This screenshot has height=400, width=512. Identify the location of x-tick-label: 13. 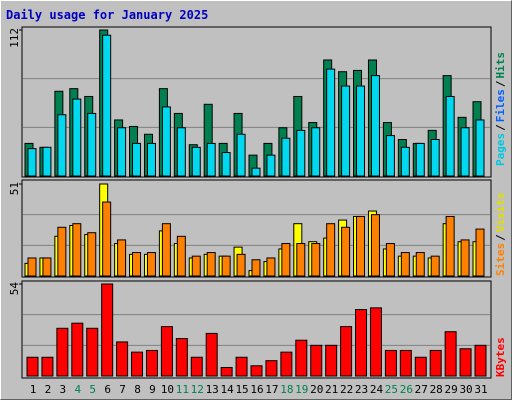
(212, 389).